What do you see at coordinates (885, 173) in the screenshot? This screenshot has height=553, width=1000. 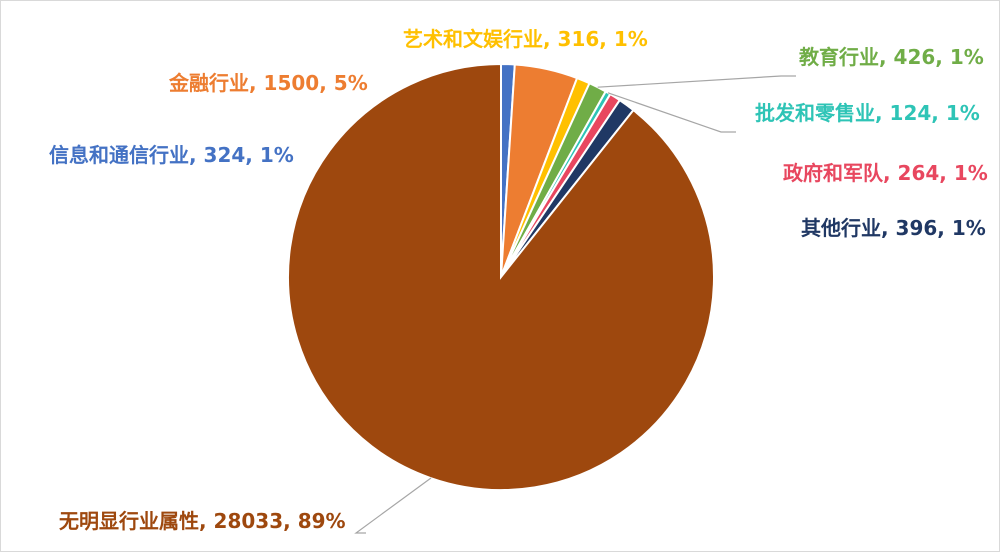 I see `data-label-government-military: 政府和军队, 264, 1%` at bounding box center [885, 173].